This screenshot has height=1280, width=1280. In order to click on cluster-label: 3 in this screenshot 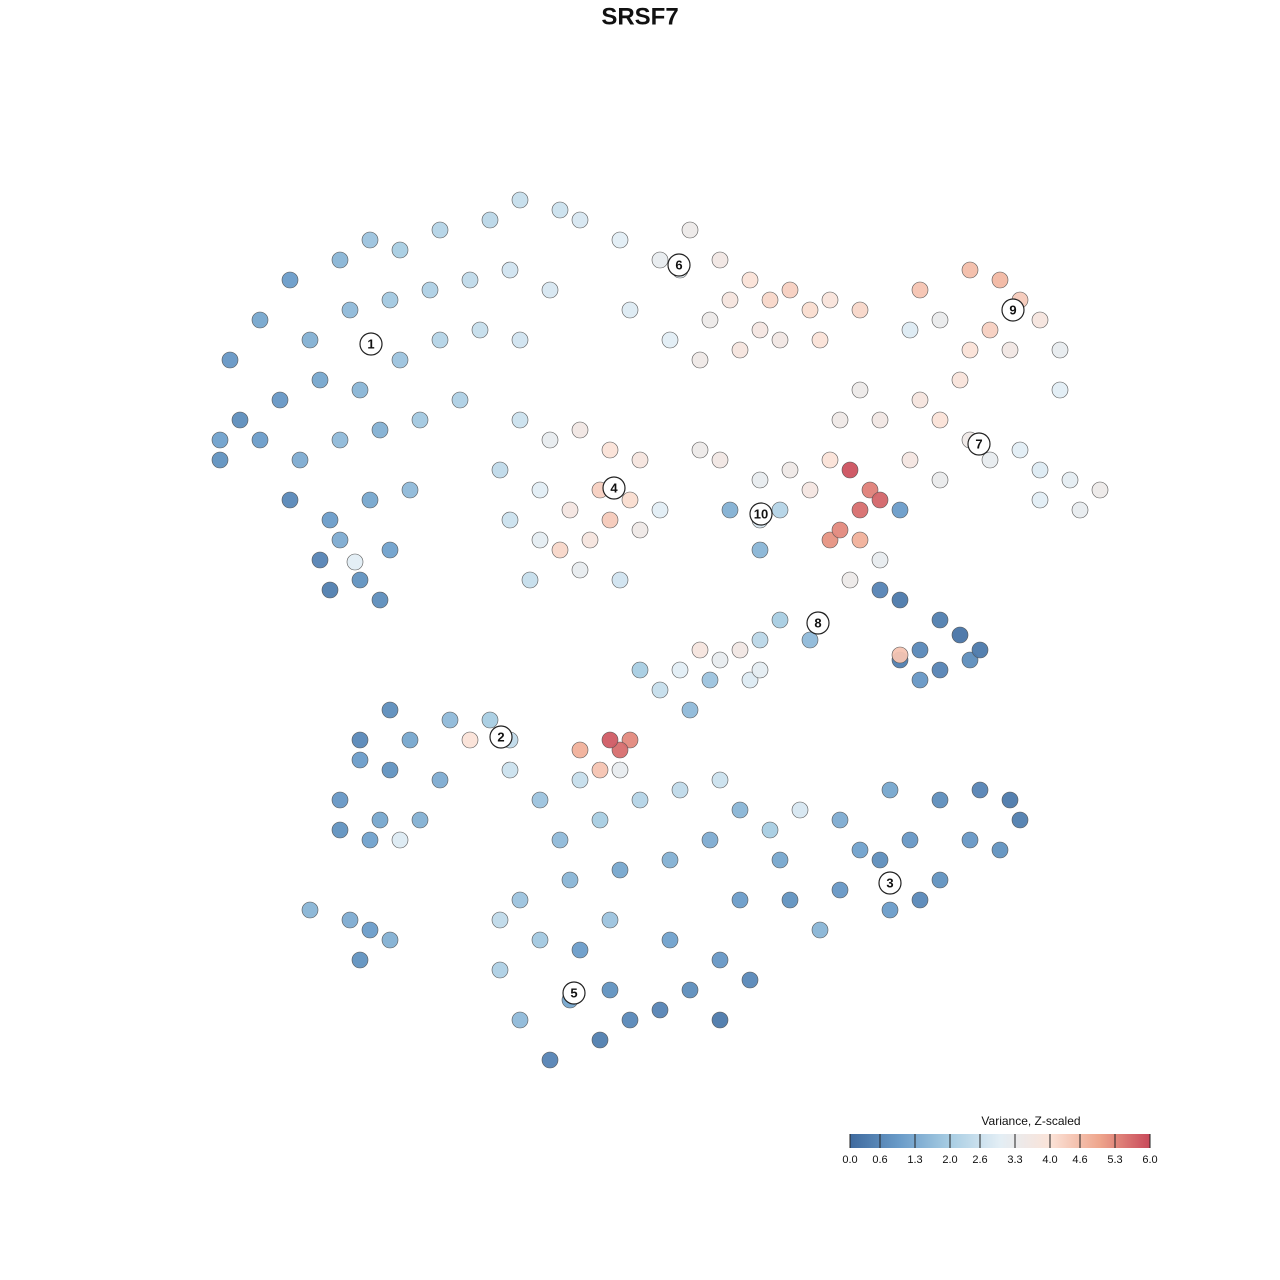, I will do `click(889, 882)`.